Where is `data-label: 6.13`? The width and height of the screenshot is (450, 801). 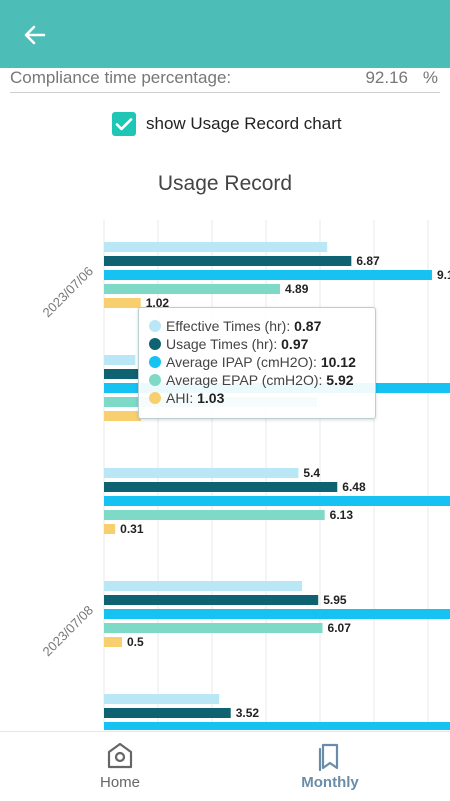 data-label: 6.13 is located at coordinates (342, 515).